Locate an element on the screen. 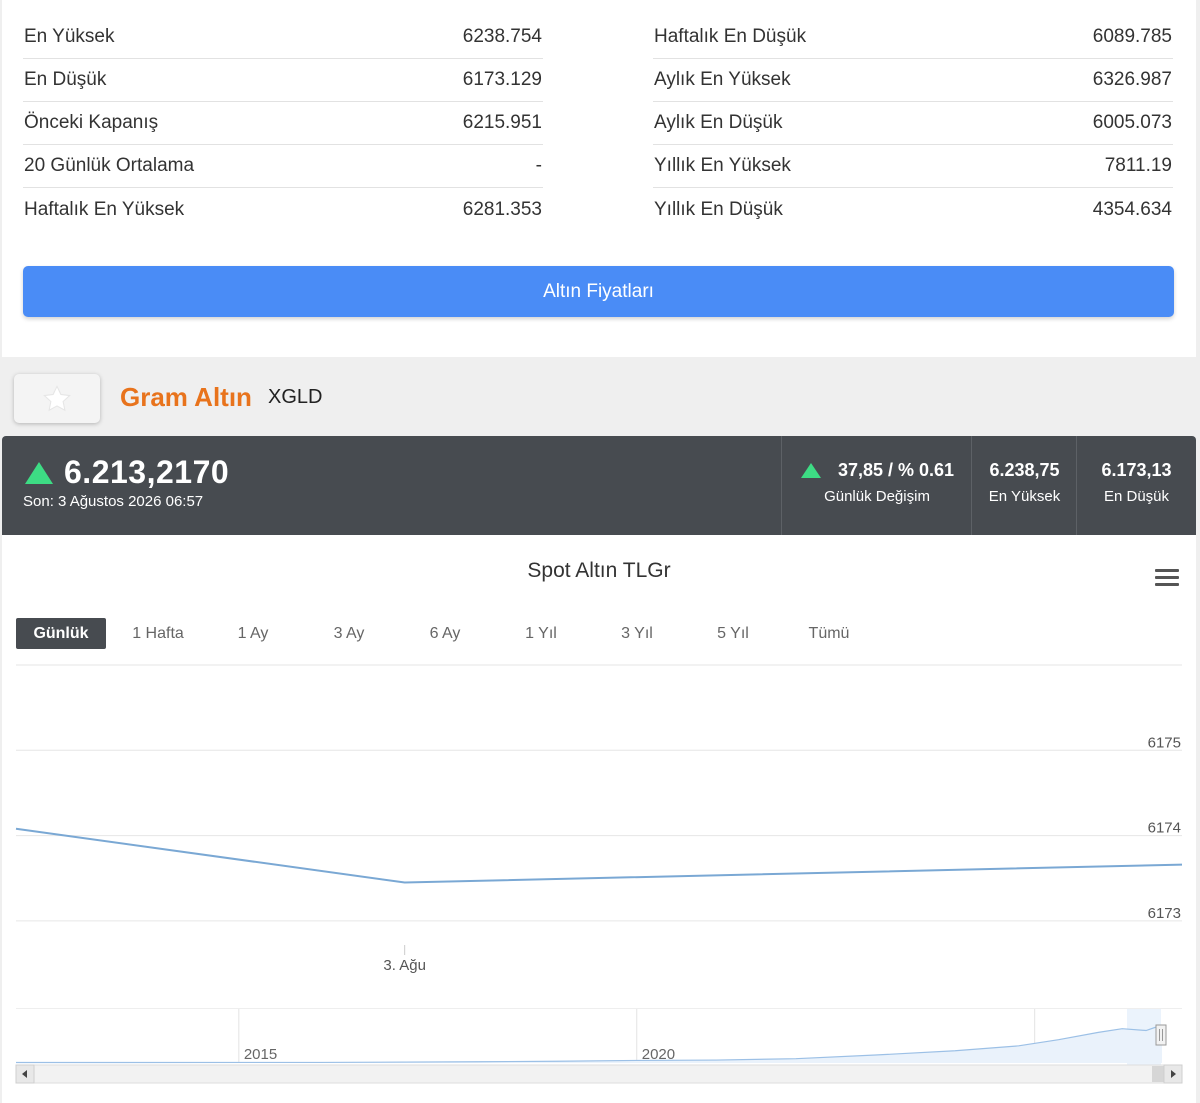 The image size is (1200, 1103). stat-value: 6238.754 is located at coordinates (502, 36).